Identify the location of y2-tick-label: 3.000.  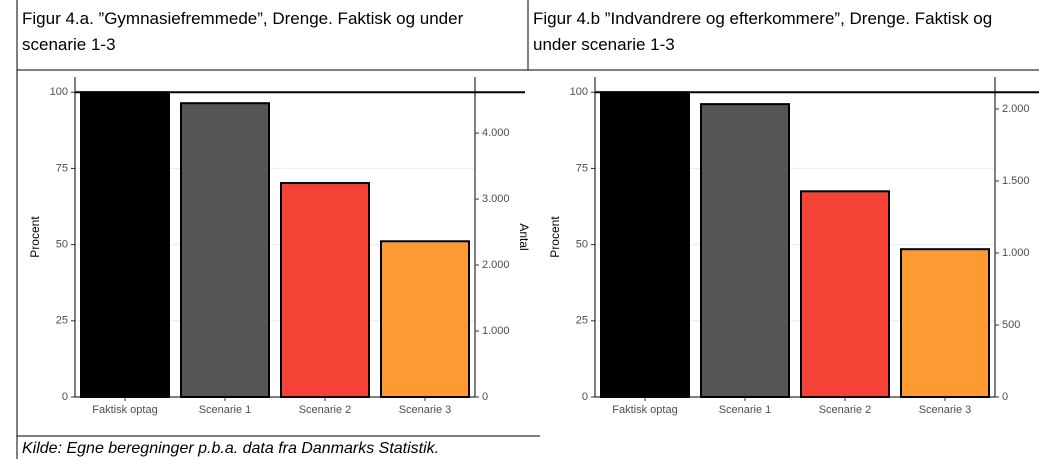
(496, 199).